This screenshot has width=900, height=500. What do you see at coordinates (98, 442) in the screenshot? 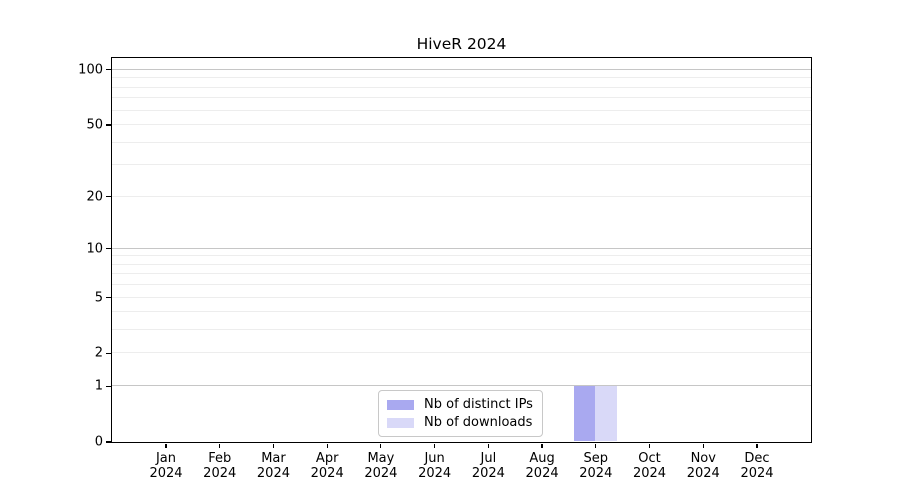
I see `y-tick-label-0: 0` at bounding box center [98, 442].